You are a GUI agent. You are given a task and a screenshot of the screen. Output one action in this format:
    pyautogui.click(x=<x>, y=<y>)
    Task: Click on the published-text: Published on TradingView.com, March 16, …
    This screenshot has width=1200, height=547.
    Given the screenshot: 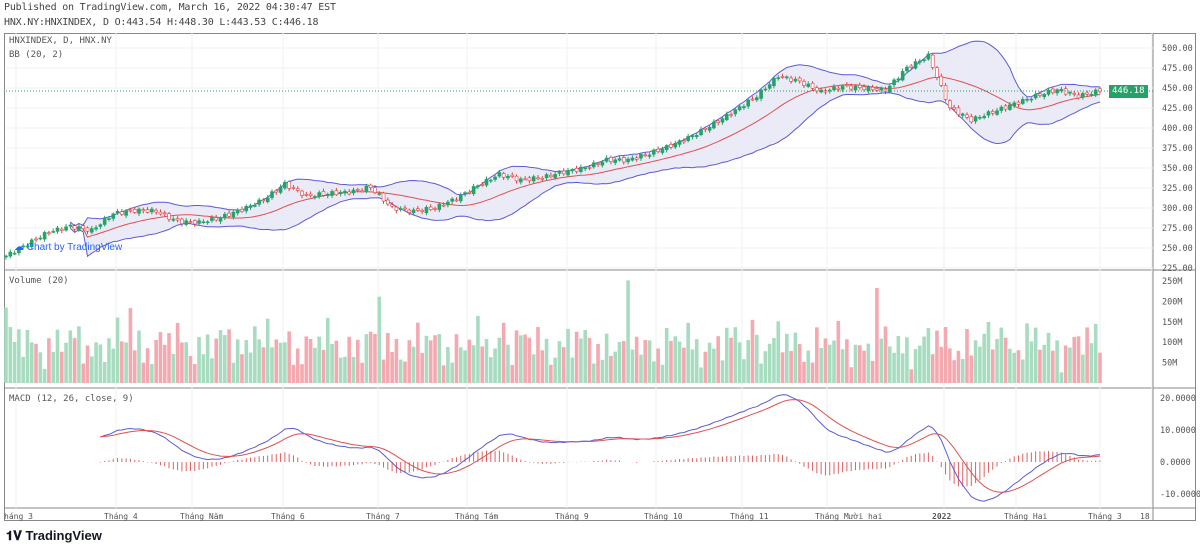 What is the action you would take?
    pyautogui.click(x=170, y=7)
    